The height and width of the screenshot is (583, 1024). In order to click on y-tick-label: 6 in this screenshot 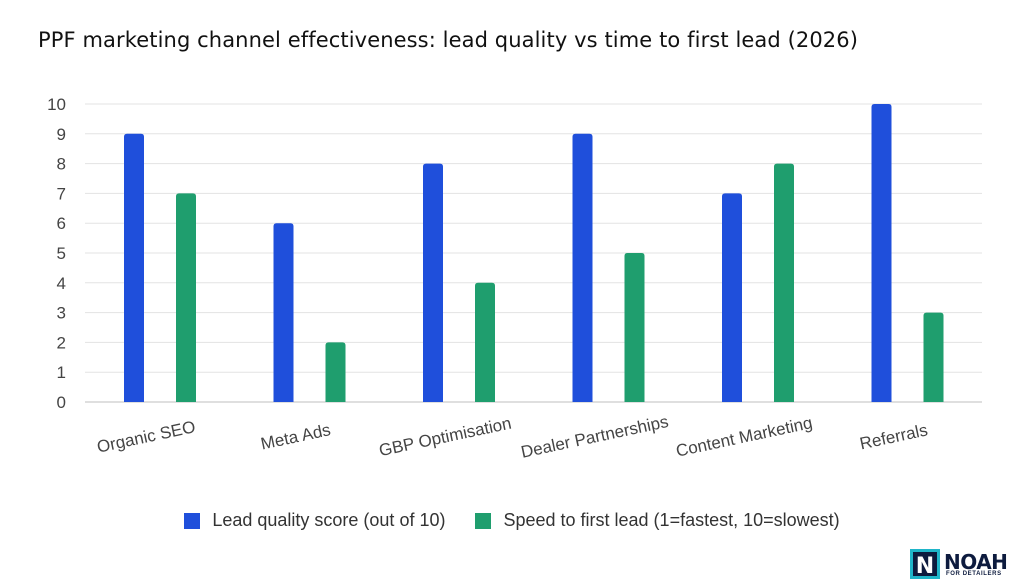, I will do `click(61, 223)`.